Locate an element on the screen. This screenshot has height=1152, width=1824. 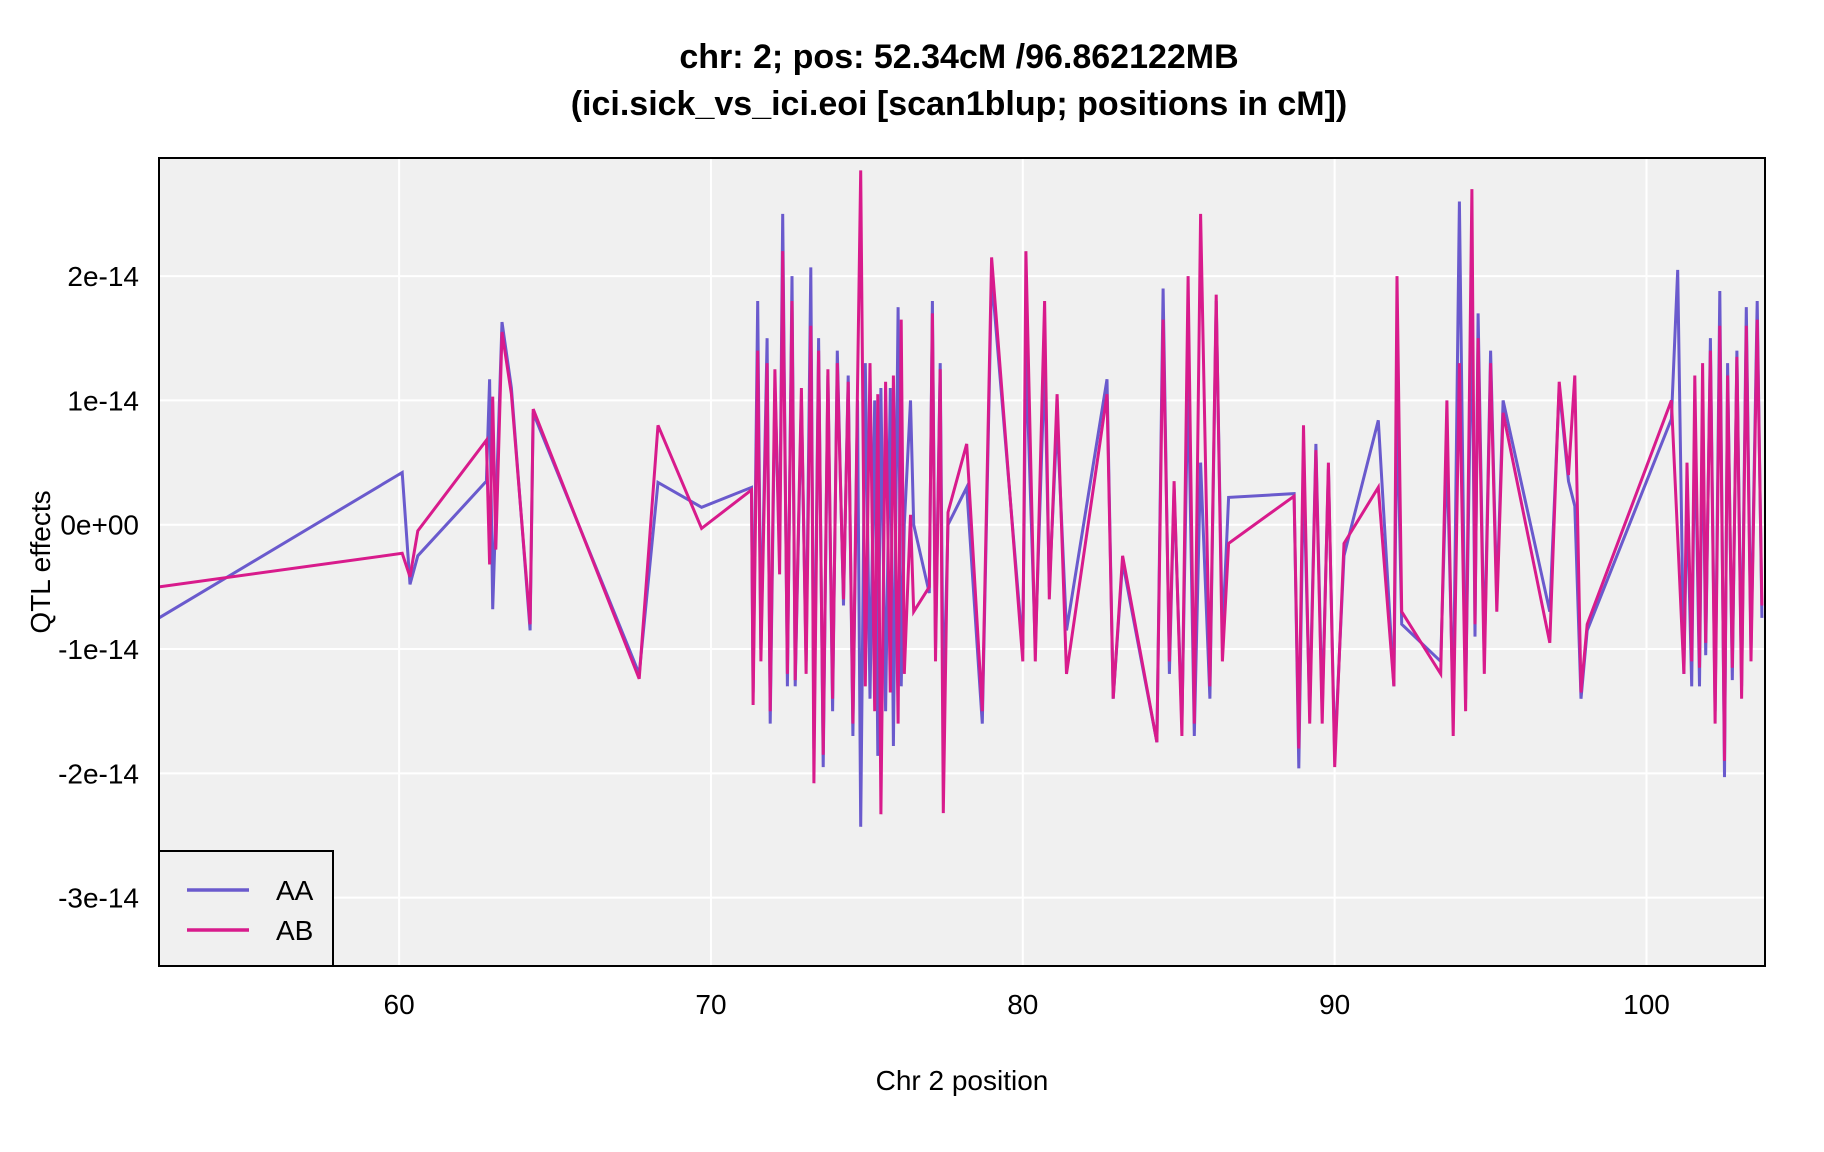
y-tick-label: -2e-14 is located at coordinates (98, 773).